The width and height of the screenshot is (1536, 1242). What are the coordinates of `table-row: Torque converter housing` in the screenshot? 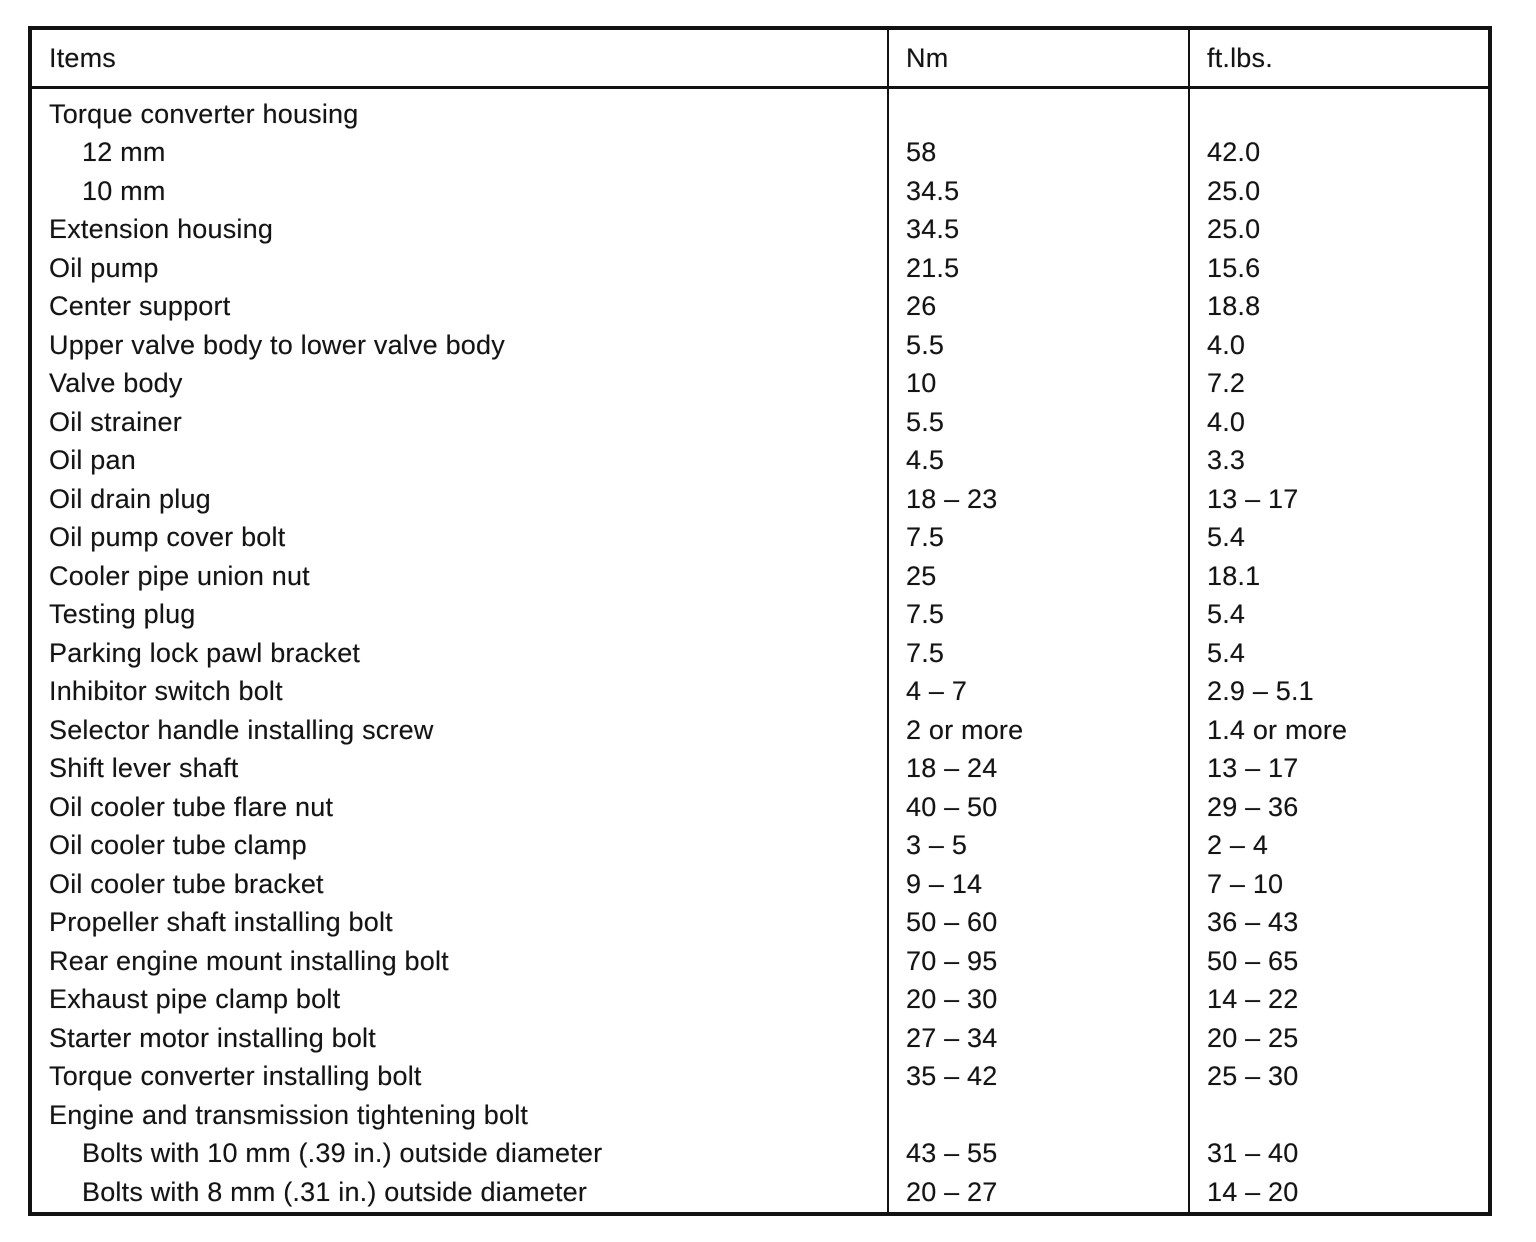 It's located at (760, 110).